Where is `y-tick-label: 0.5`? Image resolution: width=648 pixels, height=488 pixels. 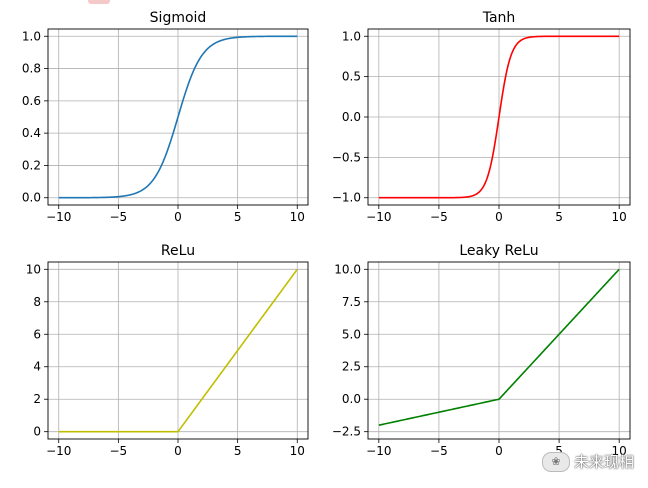
y-tick-label: 0.5 is located at coordinates (351, 77).